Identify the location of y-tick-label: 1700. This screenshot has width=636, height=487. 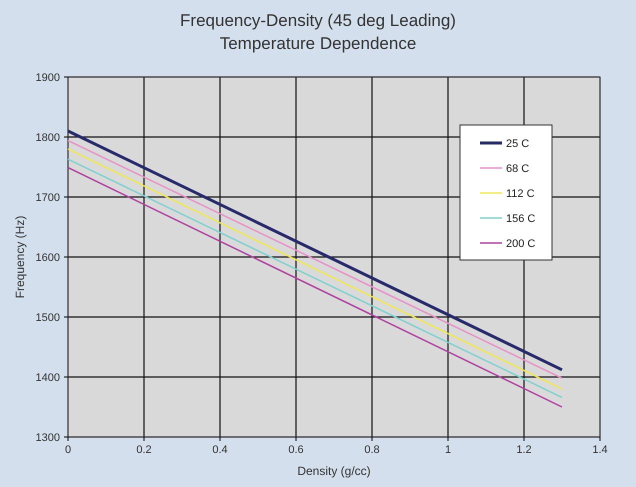
(48, 198).